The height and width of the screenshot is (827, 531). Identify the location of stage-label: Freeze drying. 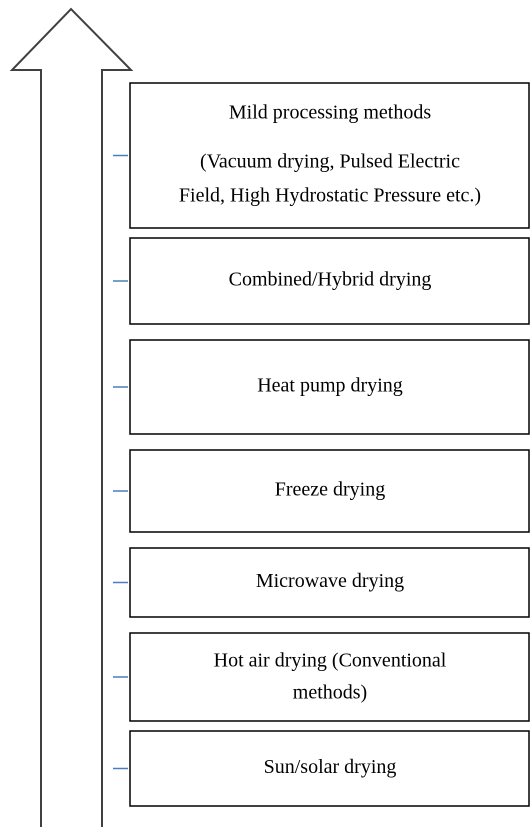
(330, 490).